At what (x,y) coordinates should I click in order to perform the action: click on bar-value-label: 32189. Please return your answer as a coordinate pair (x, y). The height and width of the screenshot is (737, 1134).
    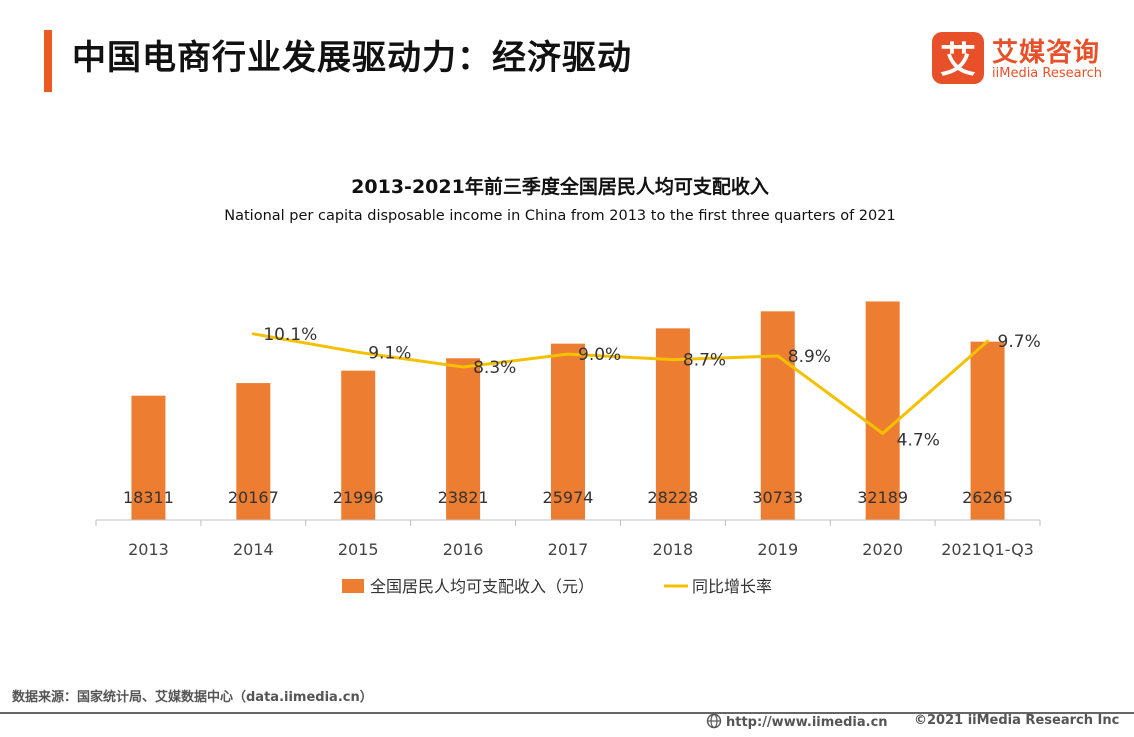
    Looking at the image, I should click on (882, 497).